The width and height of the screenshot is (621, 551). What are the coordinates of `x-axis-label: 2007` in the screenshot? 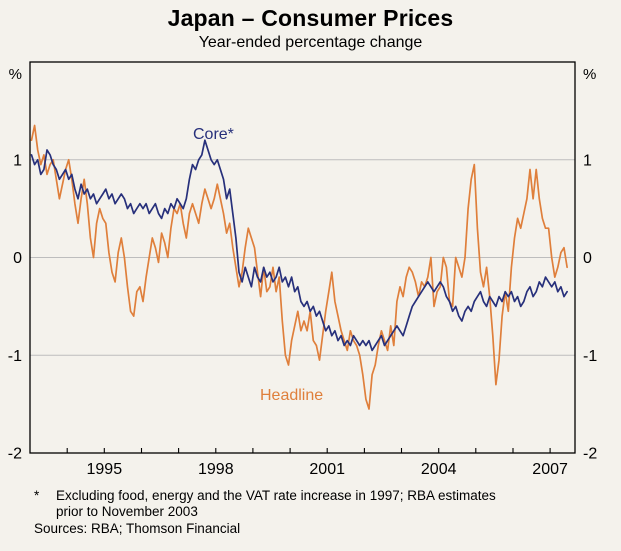 It's located at (550, 469).